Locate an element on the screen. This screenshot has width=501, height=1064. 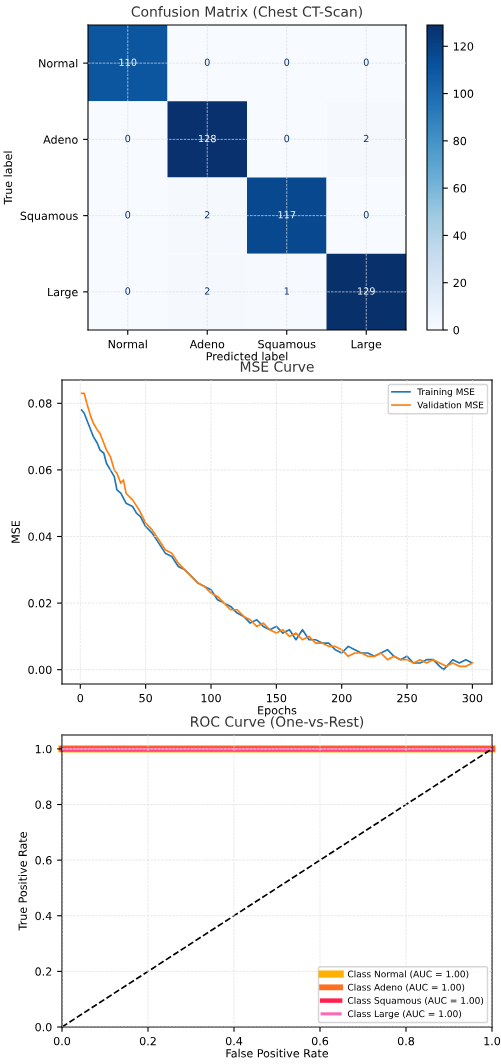
x-tick-label: Normal is located at coordinates (127, 344).